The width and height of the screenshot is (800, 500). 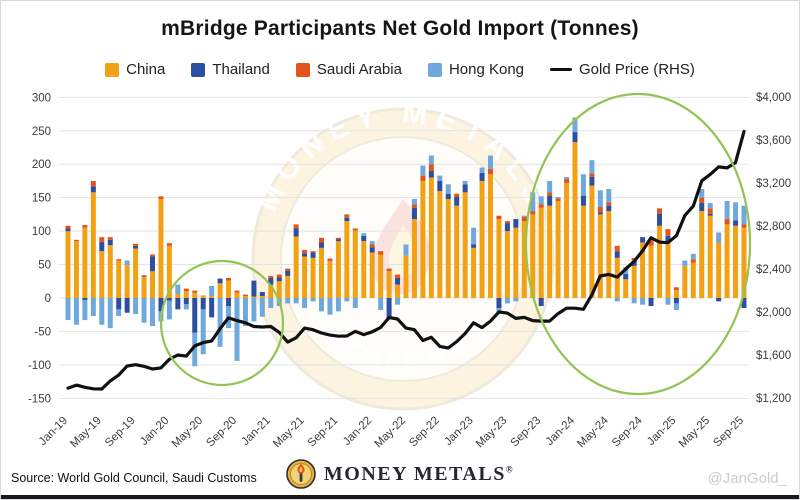 I want to click on y-left-tick-label: 50, so click(x=44, y=266).